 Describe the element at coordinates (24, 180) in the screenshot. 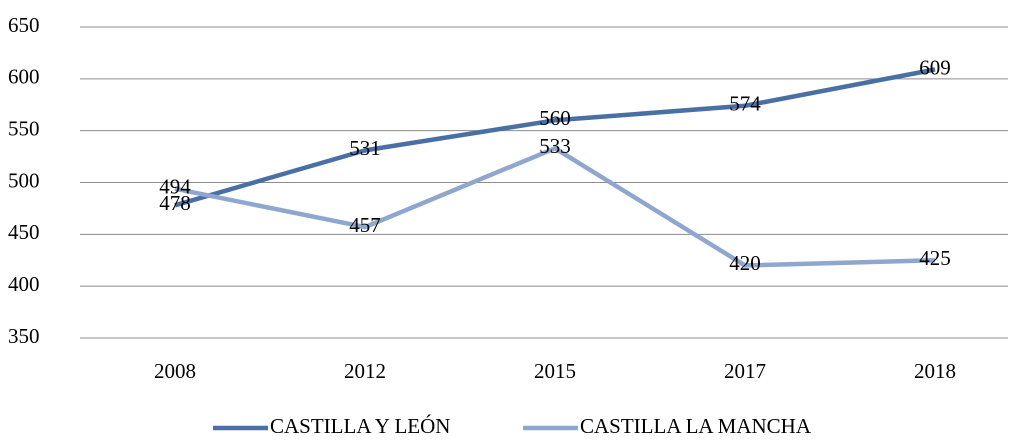

I see `y-tick-label: 500` at that location.